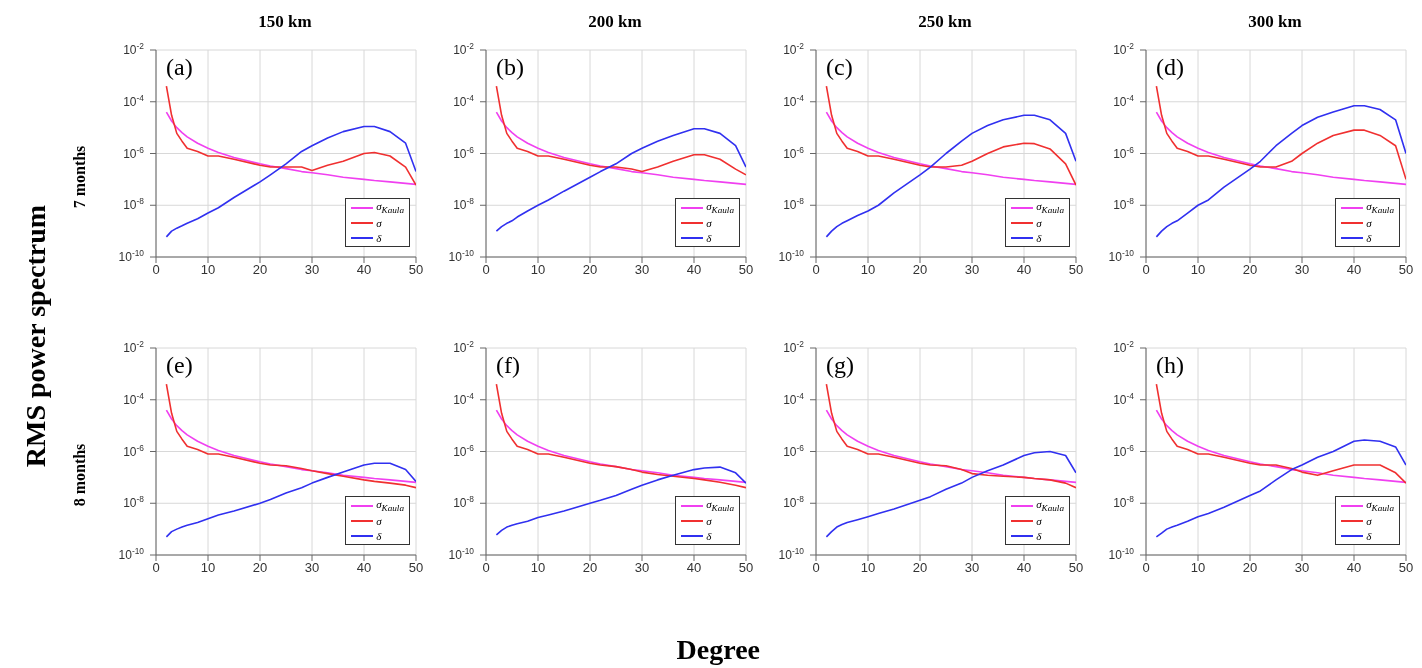 The height and width of the screenshot is (668, 1422). I want to click on annotation: (e), so click(179, 365).